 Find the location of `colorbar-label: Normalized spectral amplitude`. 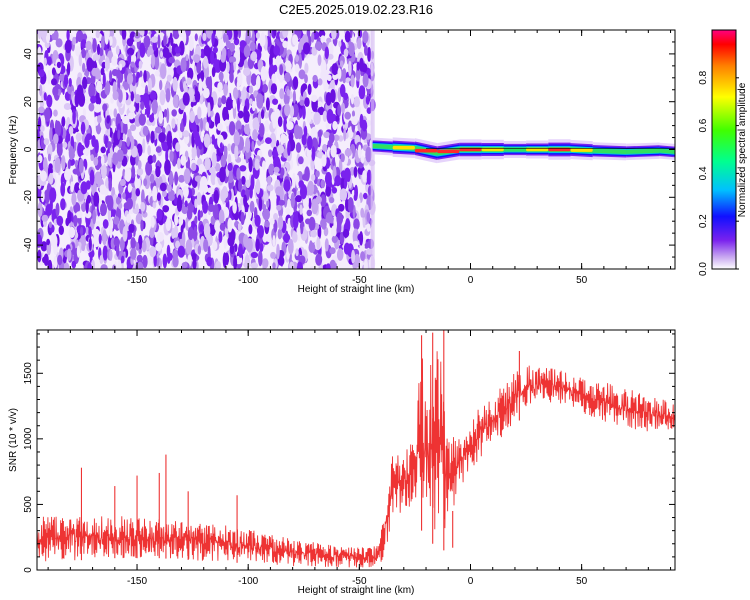

colorbar-label: Normalized spectral amplitude is located at coordinates (742, 149).